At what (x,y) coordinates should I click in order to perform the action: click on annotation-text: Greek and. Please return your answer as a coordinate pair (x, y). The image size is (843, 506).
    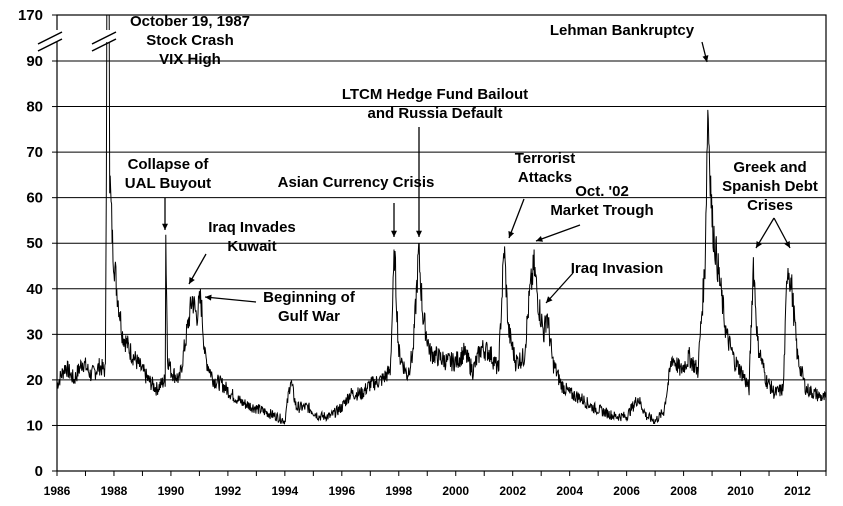
    Looking at the image, I should click on (769, 167).